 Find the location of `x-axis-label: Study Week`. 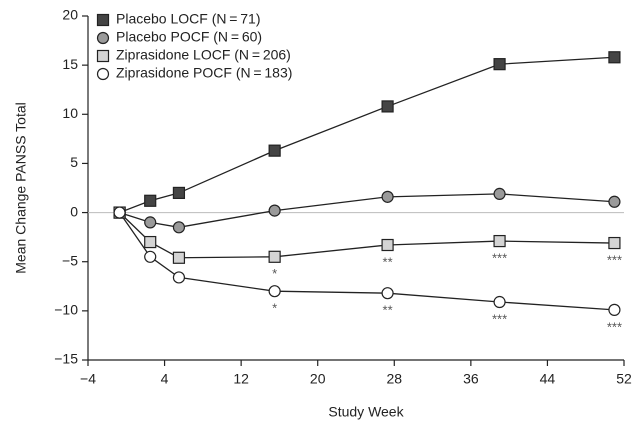

x-axis-label: Study Week is located at coordinates (366, 412).